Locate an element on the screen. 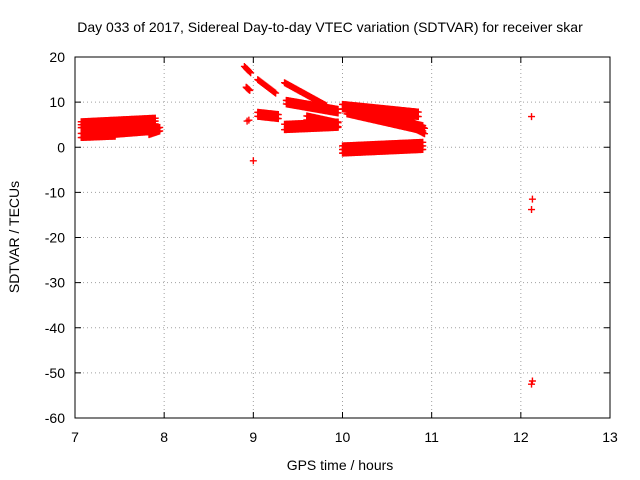  x-tick-label: 7 is located at coordinates (75, 437).